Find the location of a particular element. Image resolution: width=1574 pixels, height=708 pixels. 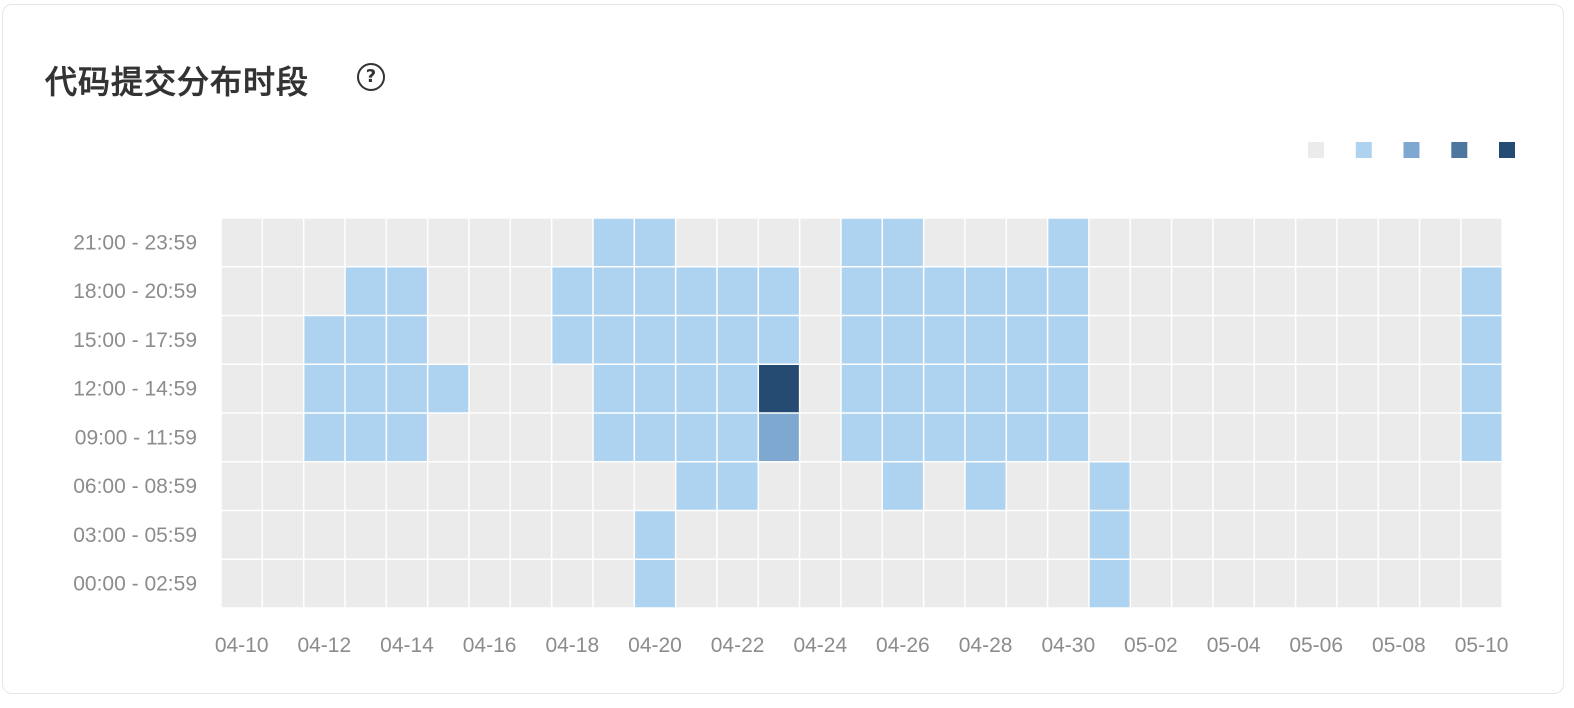

question-circle-icon: ? is located at coordinates (371, 77).